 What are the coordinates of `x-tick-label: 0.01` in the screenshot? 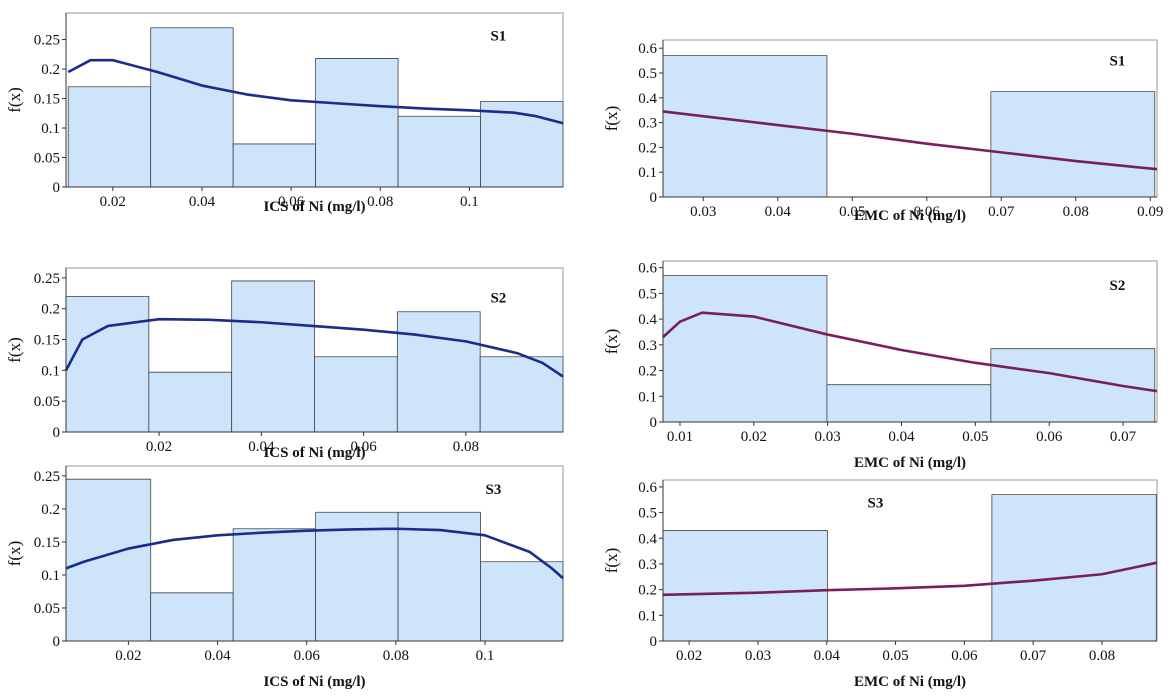 It's located at (680, 437).